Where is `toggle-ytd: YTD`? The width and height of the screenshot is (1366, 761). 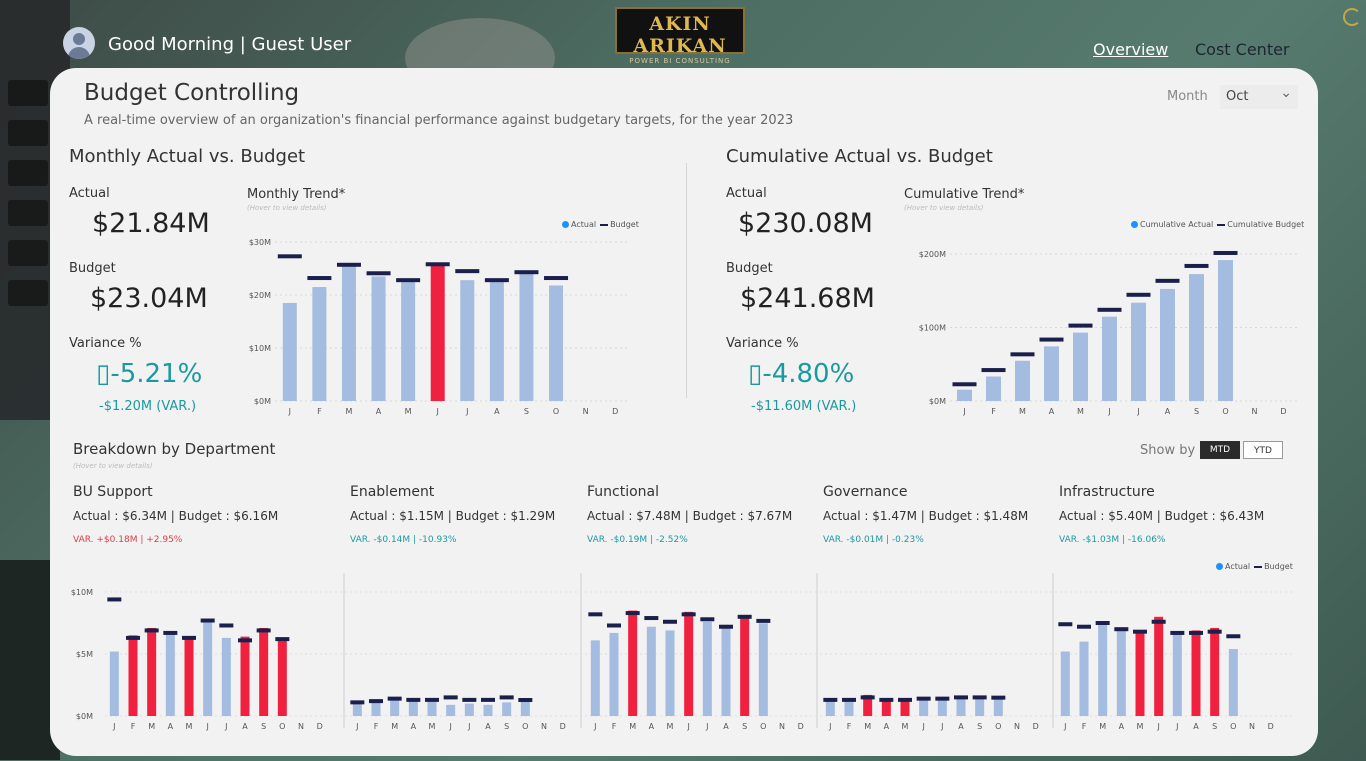
toggle-ytd: YTD is located at coordinates (1263, 450).